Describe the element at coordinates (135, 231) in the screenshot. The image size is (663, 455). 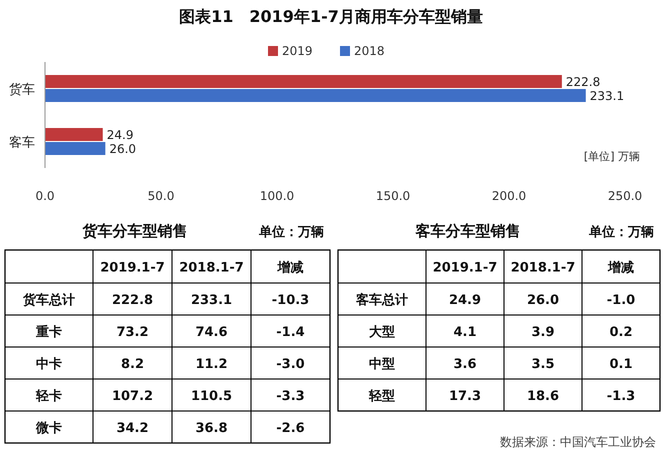
I see `text: 货车分车型销售` at that location.